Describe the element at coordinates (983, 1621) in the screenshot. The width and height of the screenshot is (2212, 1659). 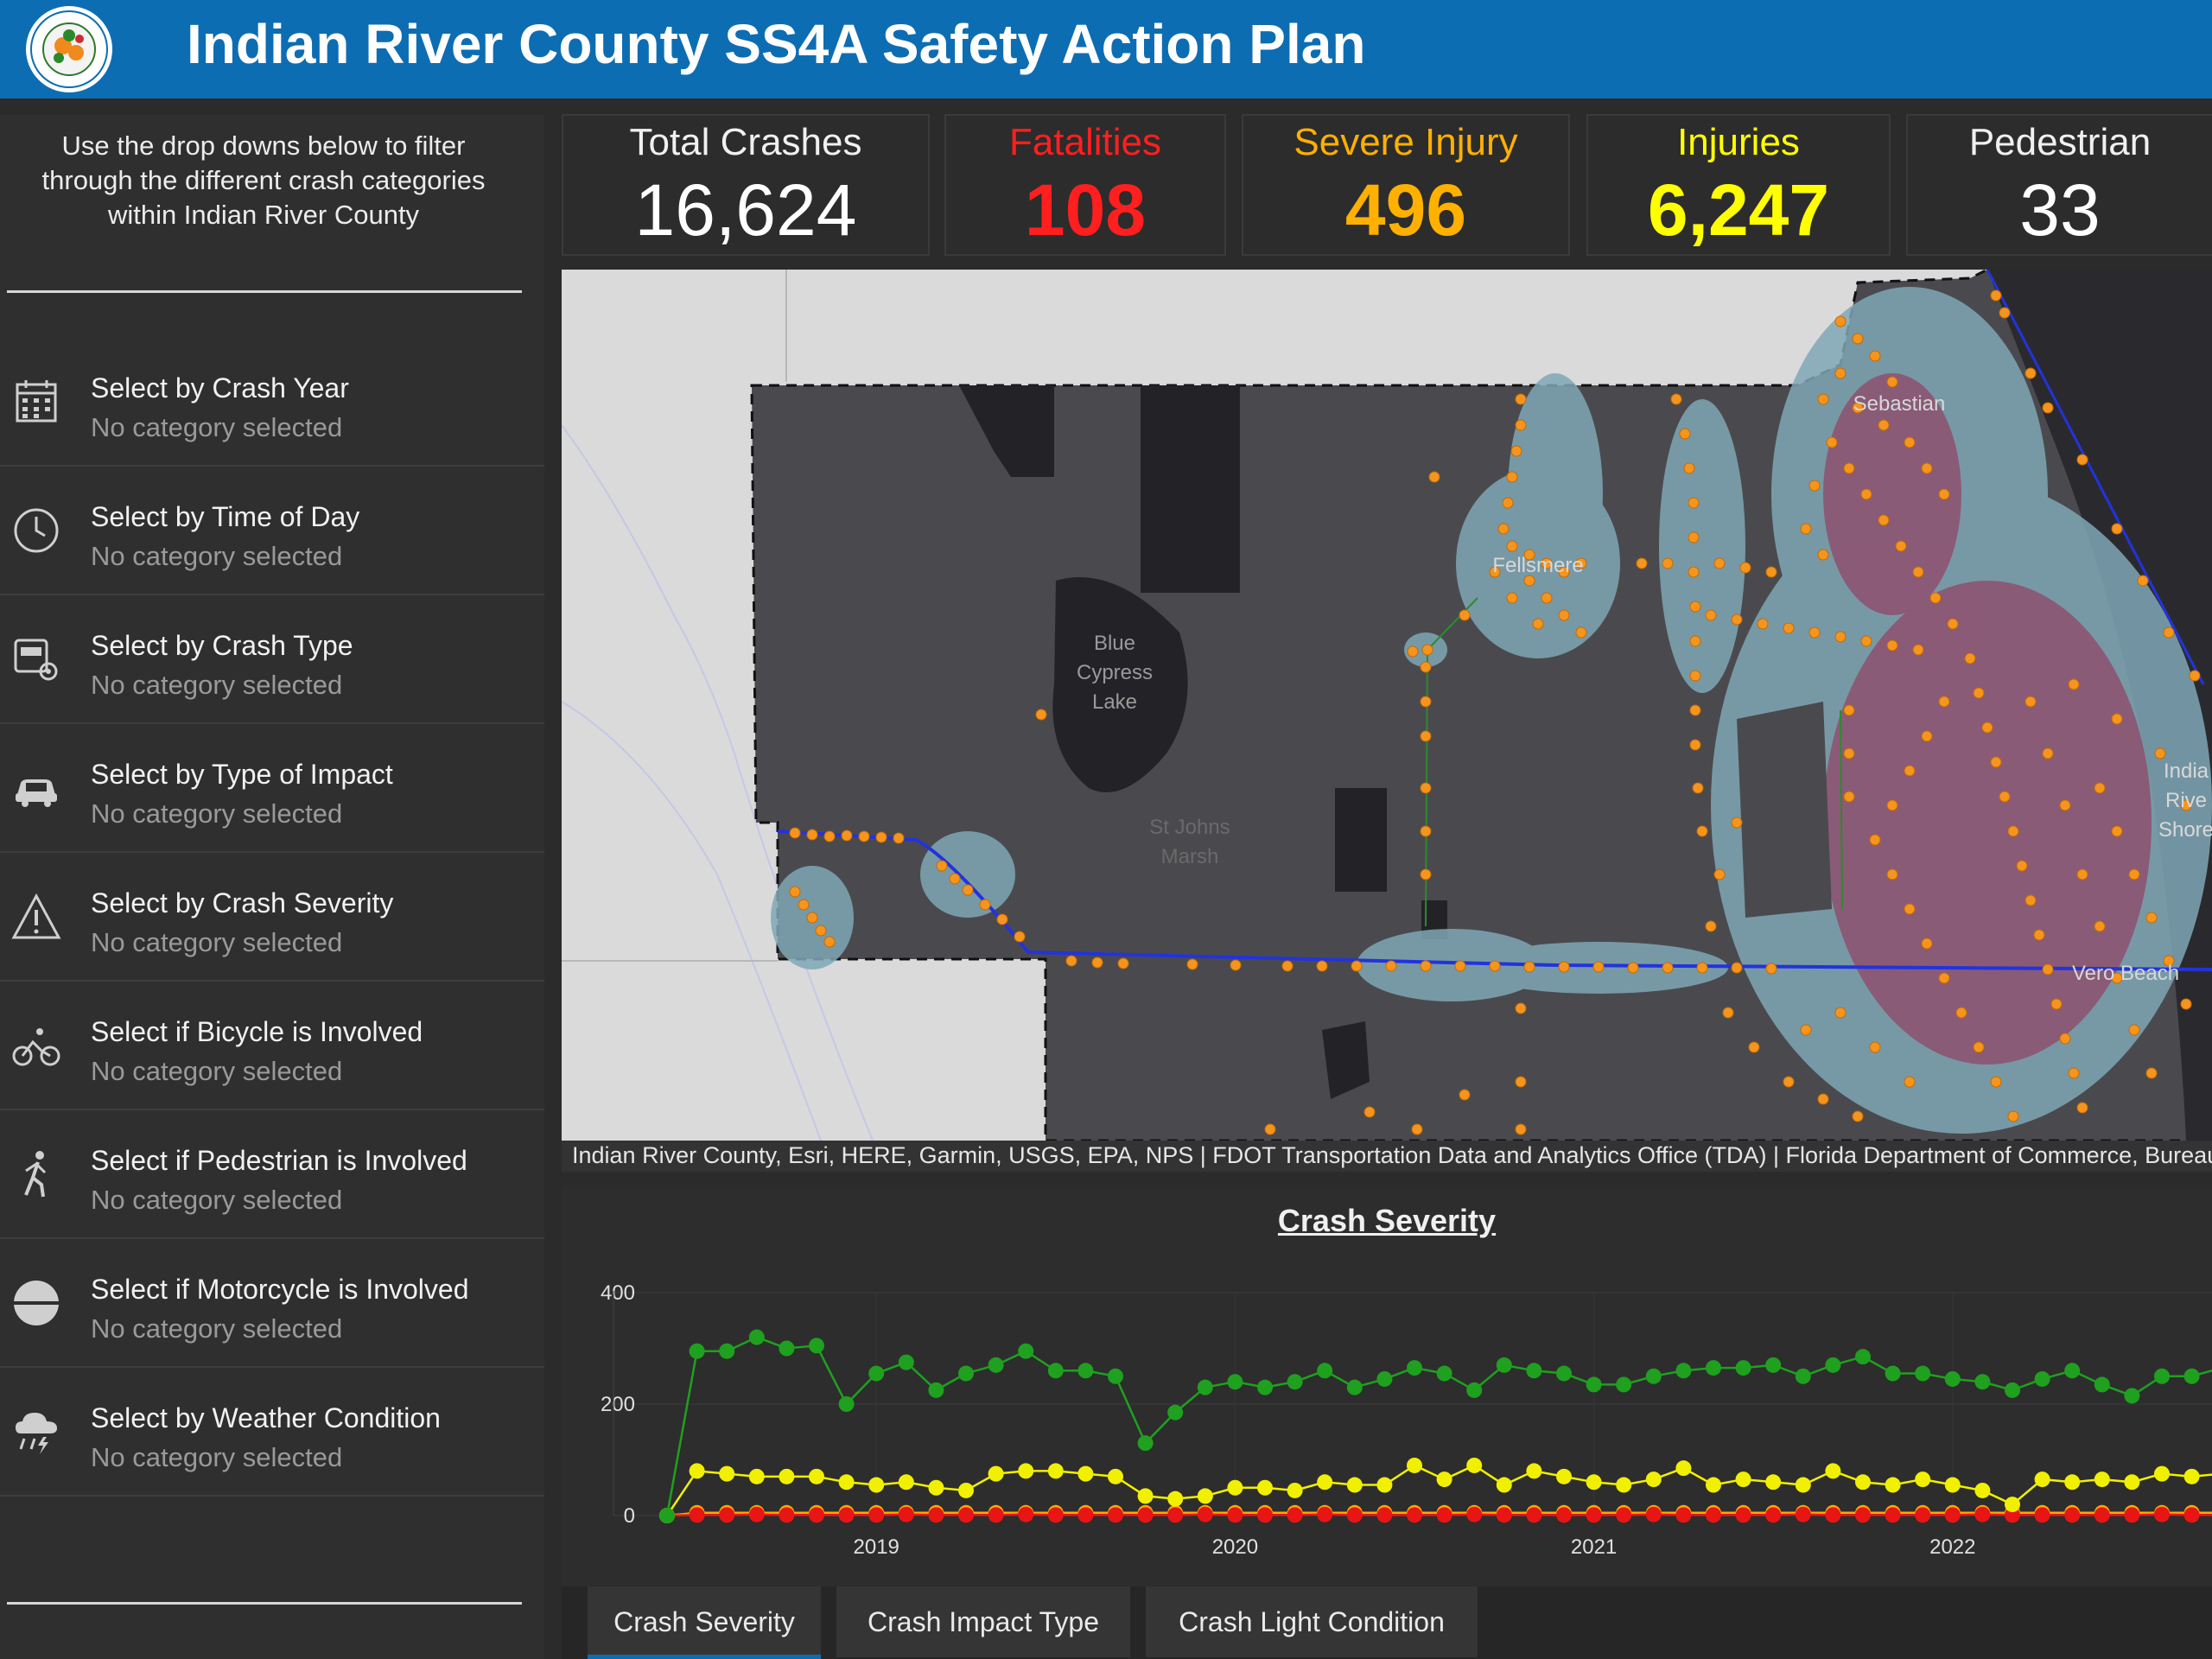
I see `tab-crash-impact-type: Crash Impact Type` at that location.